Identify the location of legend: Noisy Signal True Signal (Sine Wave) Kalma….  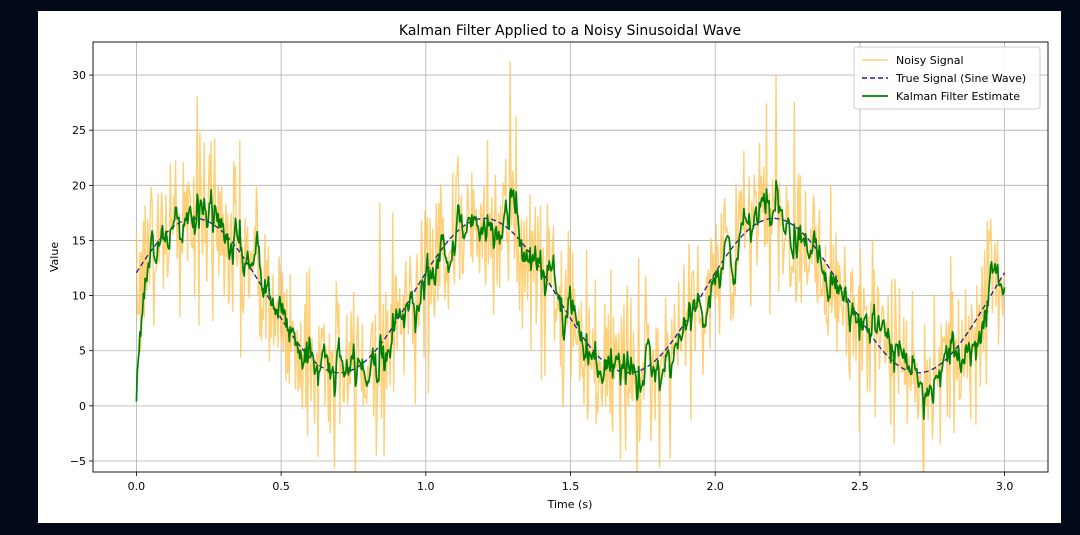
(947, 78).